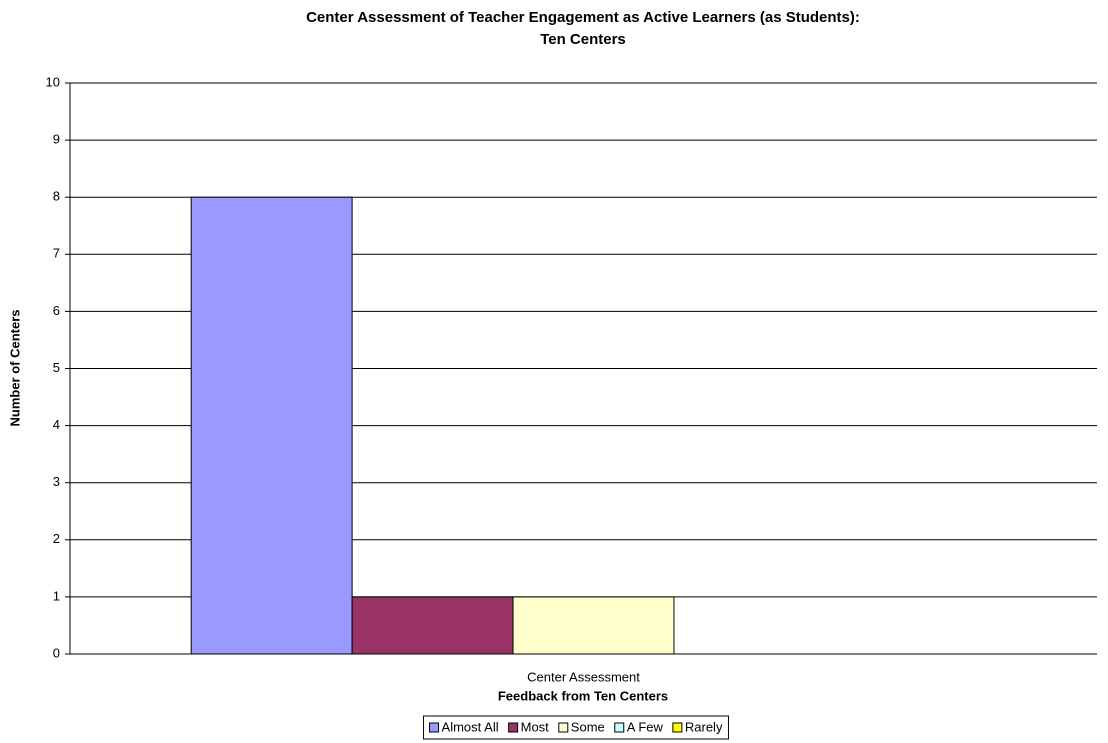 This screenshot has height=743, width=1108. I want to click on y-tick-label: 1, so click(56, 595).